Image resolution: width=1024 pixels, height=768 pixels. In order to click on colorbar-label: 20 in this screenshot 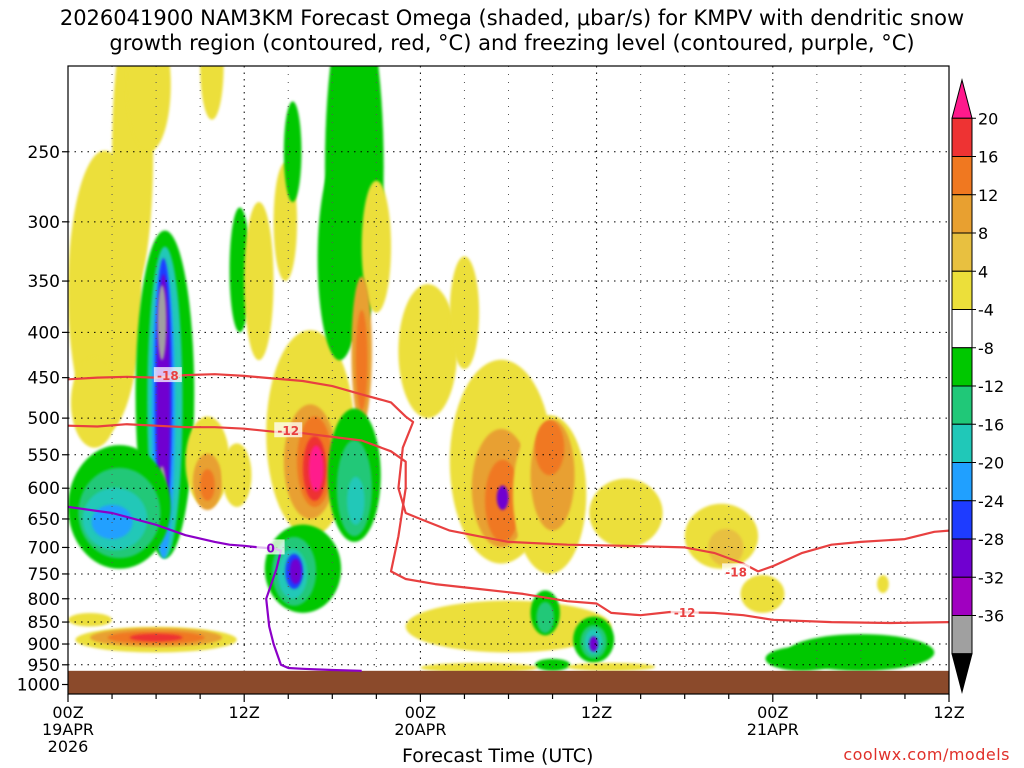, I will do `click(988, 118)`.